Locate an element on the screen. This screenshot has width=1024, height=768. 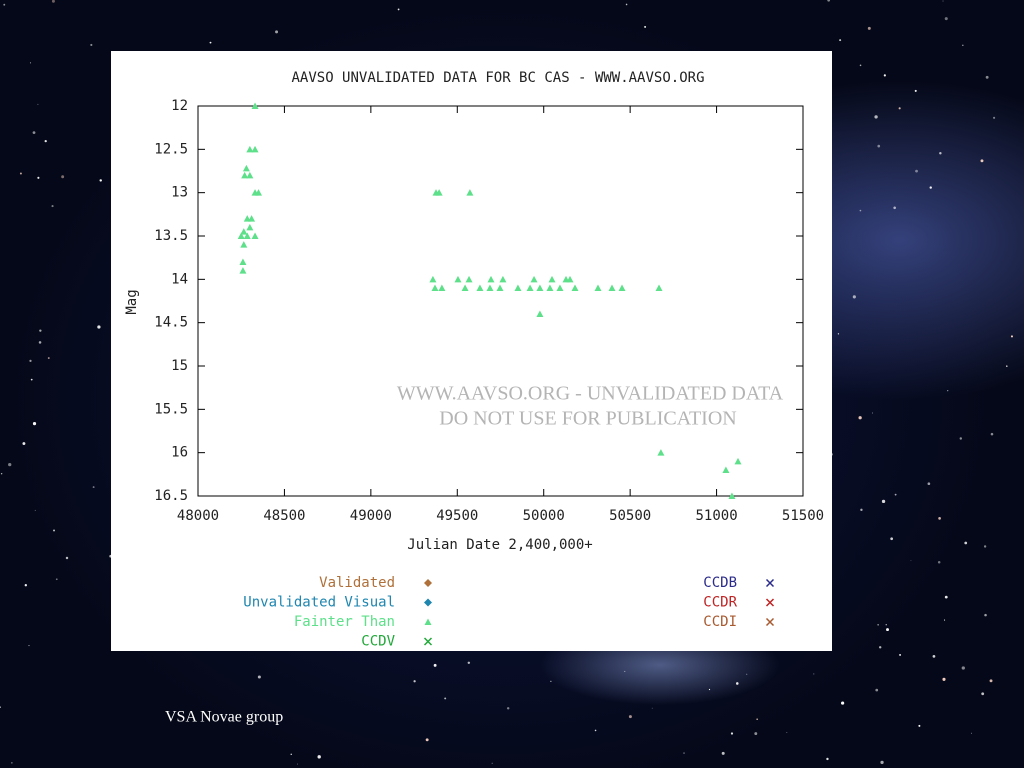
x-tick-label: 49500 is located at coordinates (457, 516).